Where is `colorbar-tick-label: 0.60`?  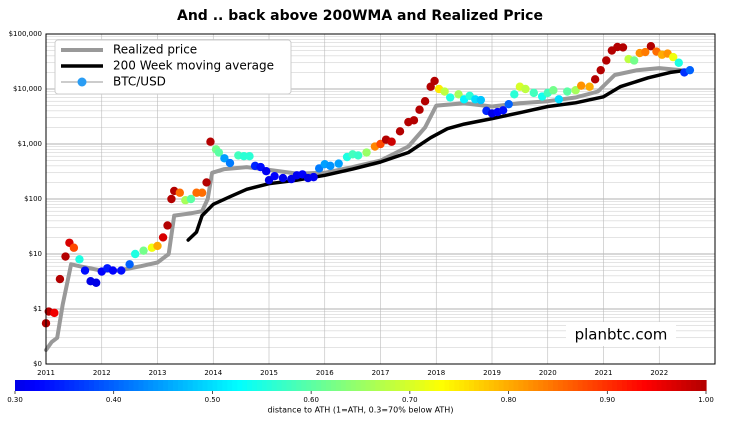 colorbar-tick-label: 0.60 is located at coordinates (311, 400).